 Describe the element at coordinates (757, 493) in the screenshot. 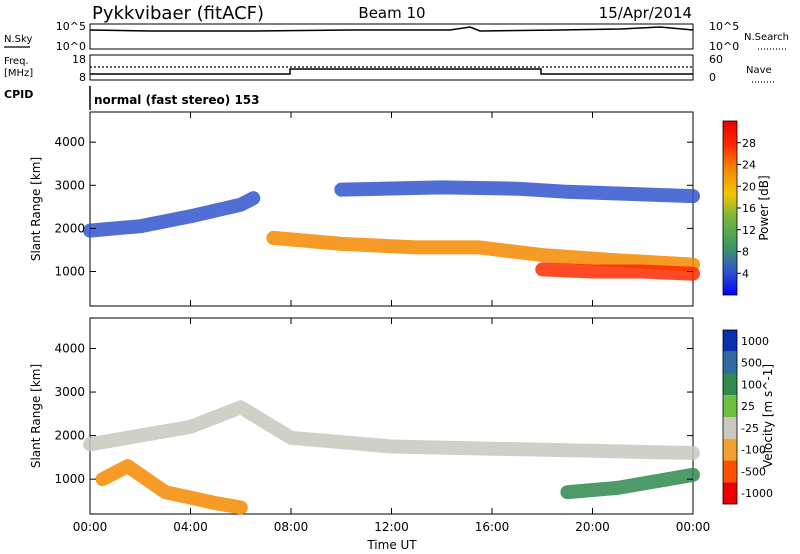

I see `velocity-cbar-tick-label: -1000` at that location.